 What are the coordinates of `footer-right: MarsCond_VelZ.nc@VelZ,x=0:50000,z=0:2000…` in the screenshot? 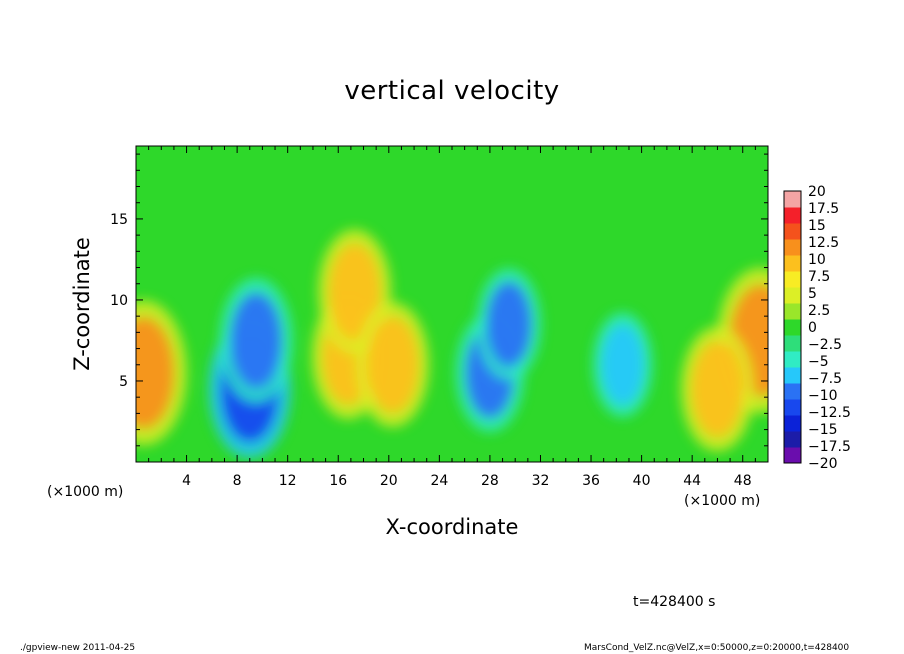 It's located at (717, 648).